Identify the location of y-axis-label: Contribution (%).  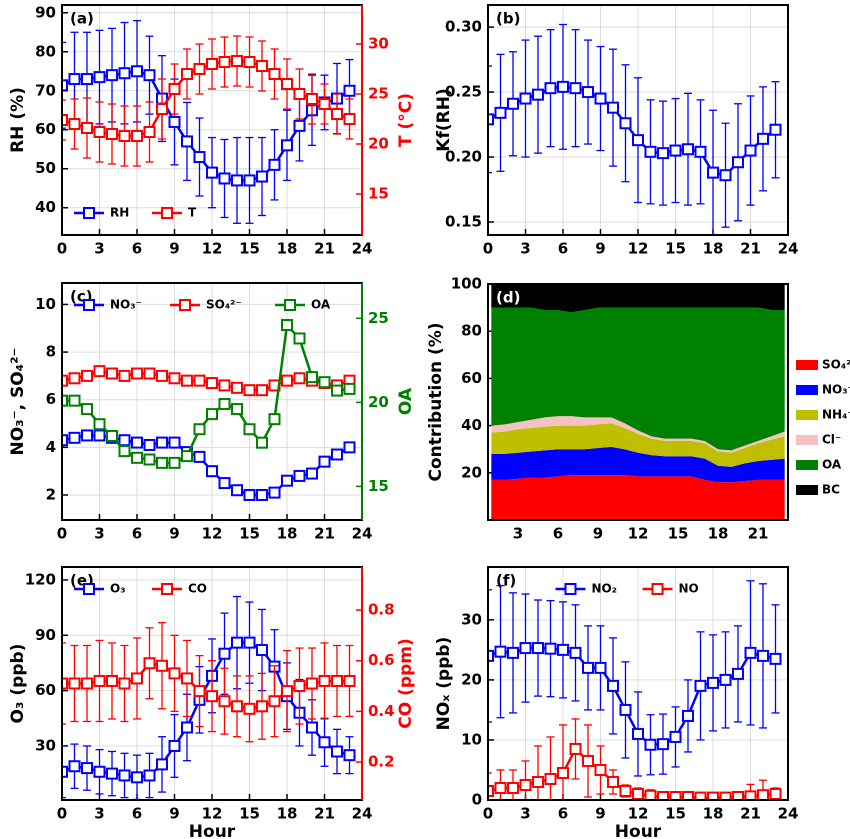
(436, 401).